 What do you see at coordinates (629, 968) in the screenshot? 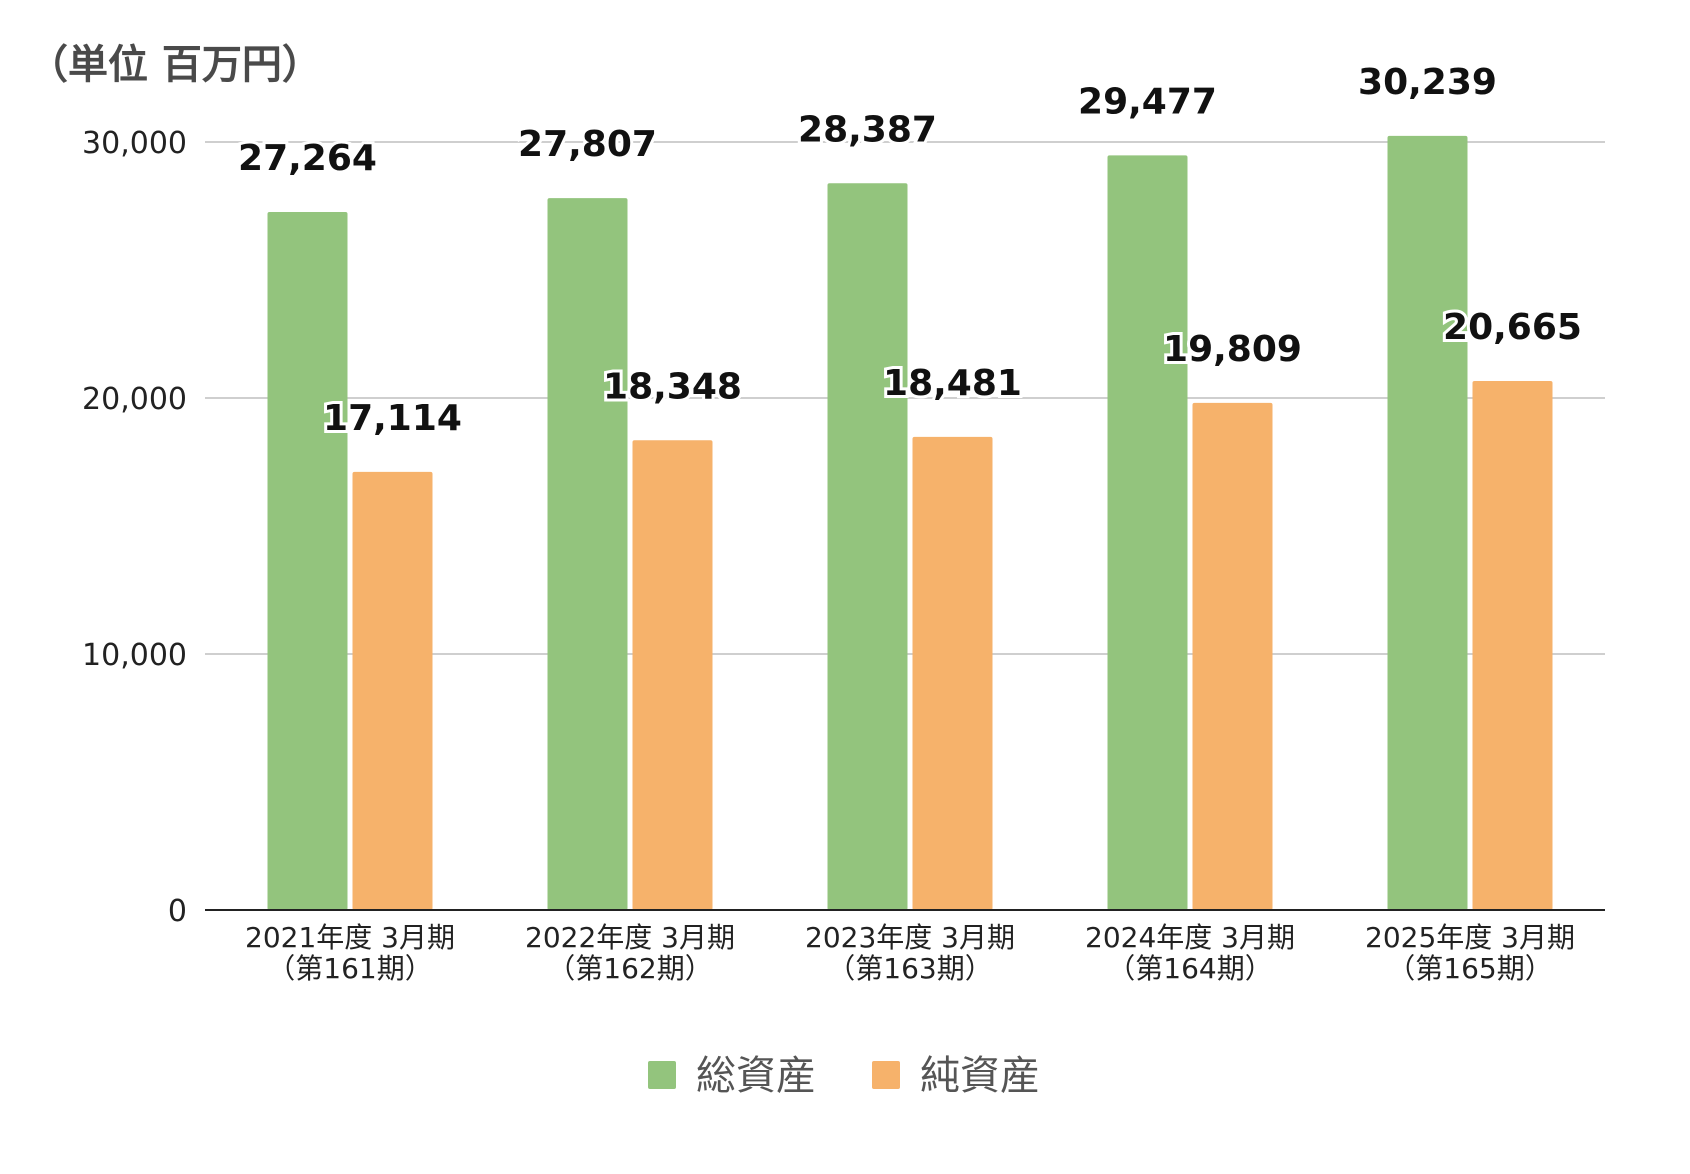
I see `x-tick-sublabel: （第162期）` at bounding box center [629, 968].